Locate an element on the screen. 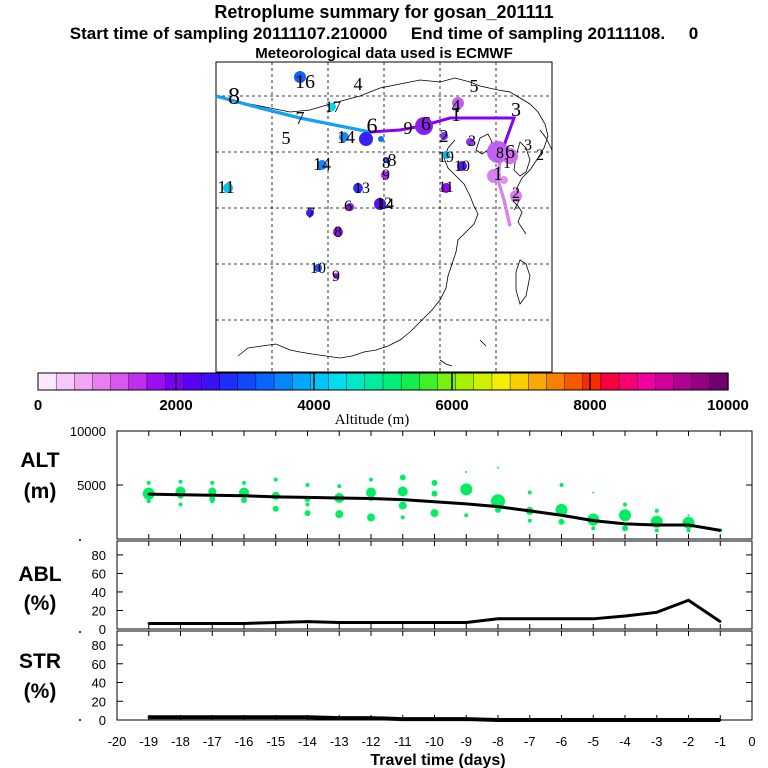 This screenshot has width=768, height=768. map-cluster-label: 2 is located at coordinates (516, 193).